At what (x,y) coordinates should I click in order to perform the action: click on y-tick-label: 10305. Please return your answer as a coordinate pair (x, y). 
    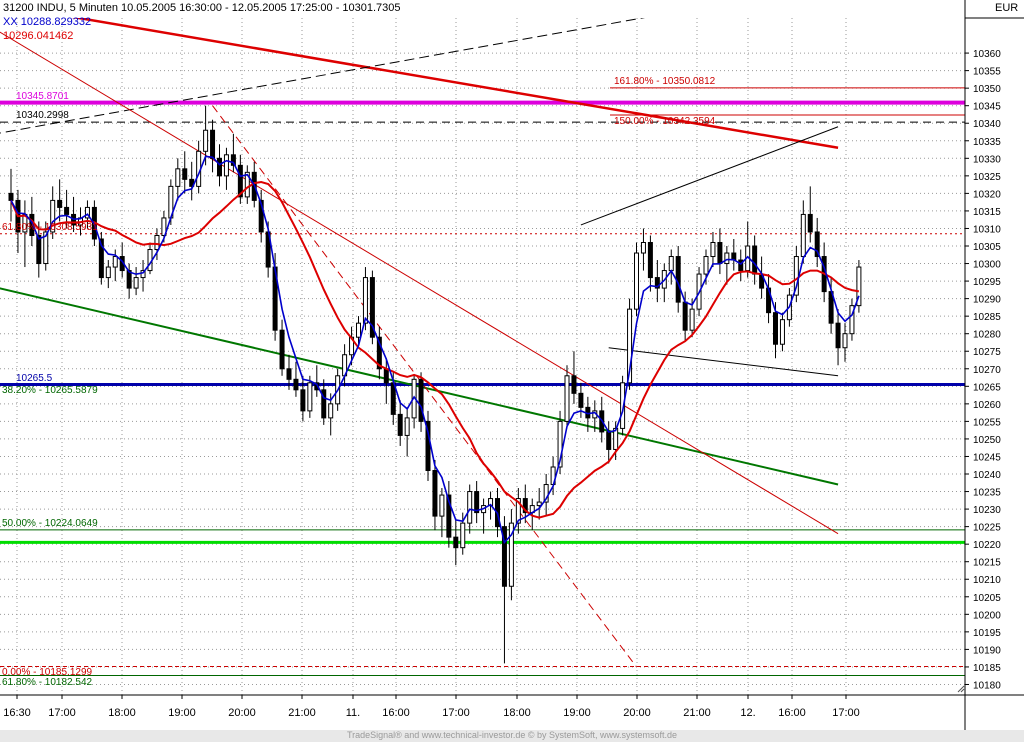
    Looking at the image, I should click on (987, 247).